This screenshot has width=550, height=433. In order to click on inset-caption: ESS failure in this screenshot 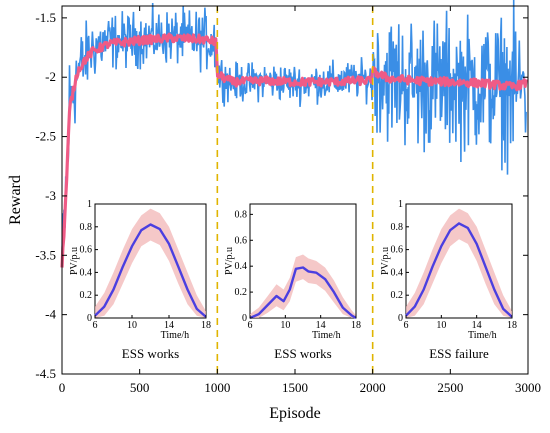, I will do `click(459, 353)`.